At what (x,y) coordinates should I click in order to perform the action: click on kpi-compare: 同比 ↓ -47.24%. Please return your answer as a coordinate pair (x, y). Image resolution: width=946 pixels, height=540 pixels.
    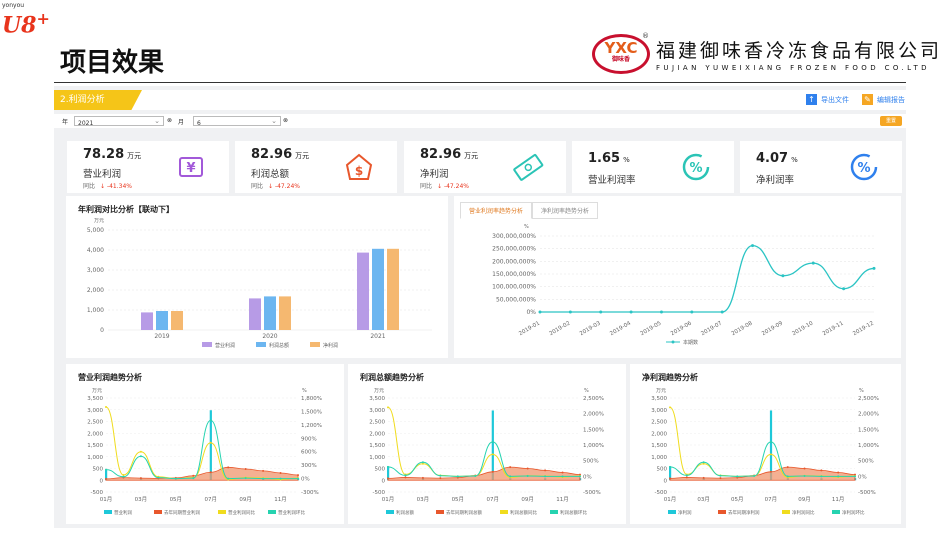
    Looking at the image, I should click on (444, 186).